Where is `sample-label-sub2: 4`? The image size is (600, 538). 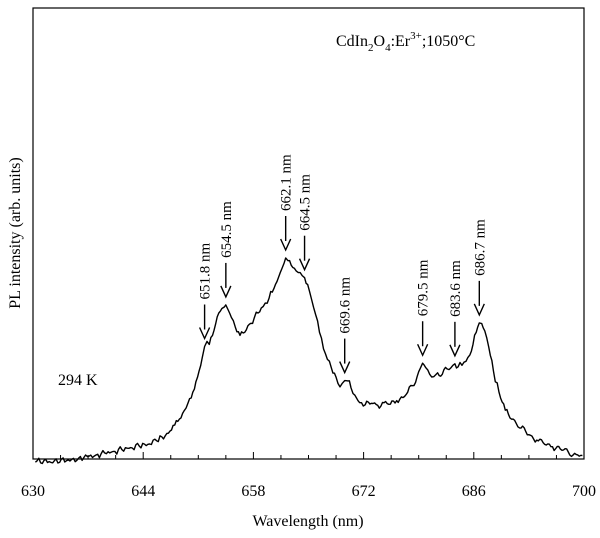 sample-label-sub2: 4 is located at coordinates (388, 48).